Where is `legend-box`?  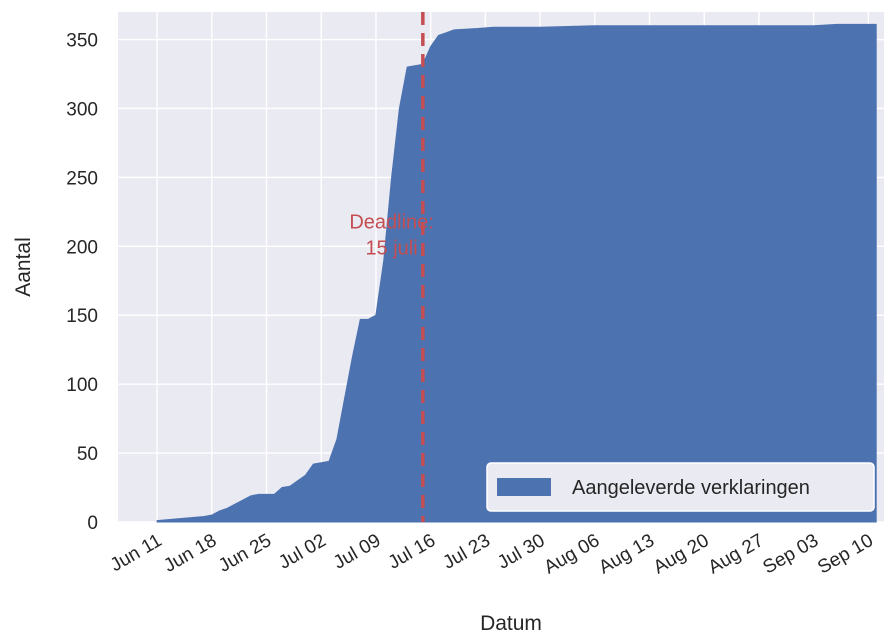
legend-box is located at coordinates (680, 487).